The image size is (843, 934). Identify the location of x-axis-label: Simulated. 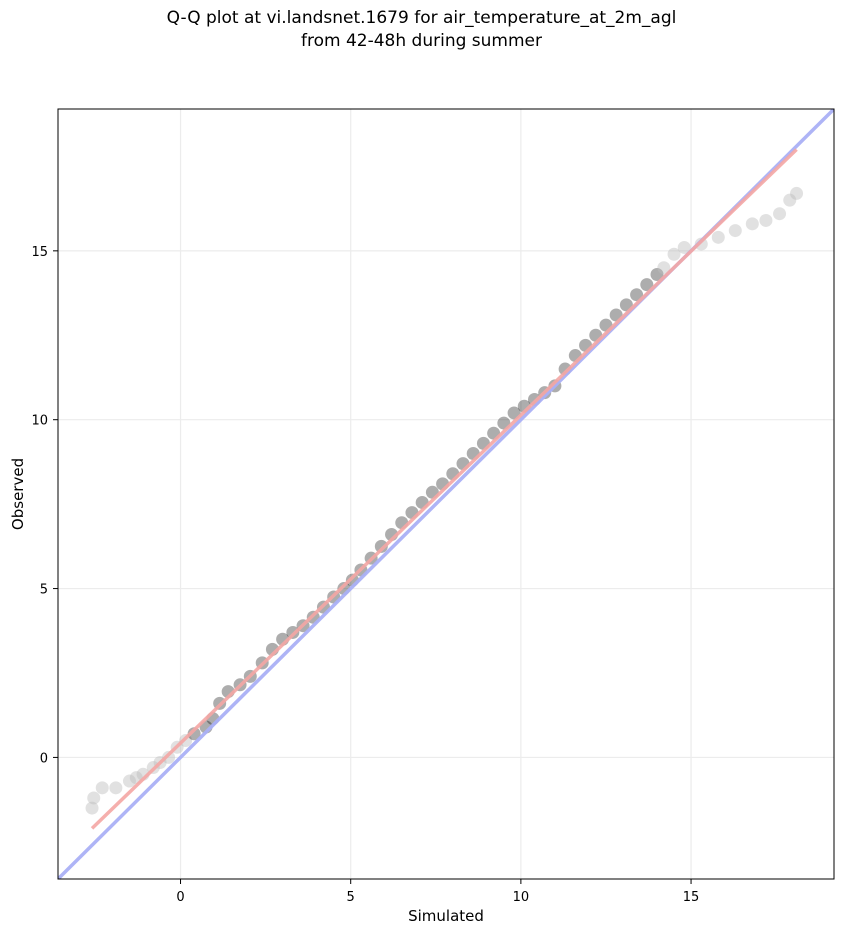
(446, 916).